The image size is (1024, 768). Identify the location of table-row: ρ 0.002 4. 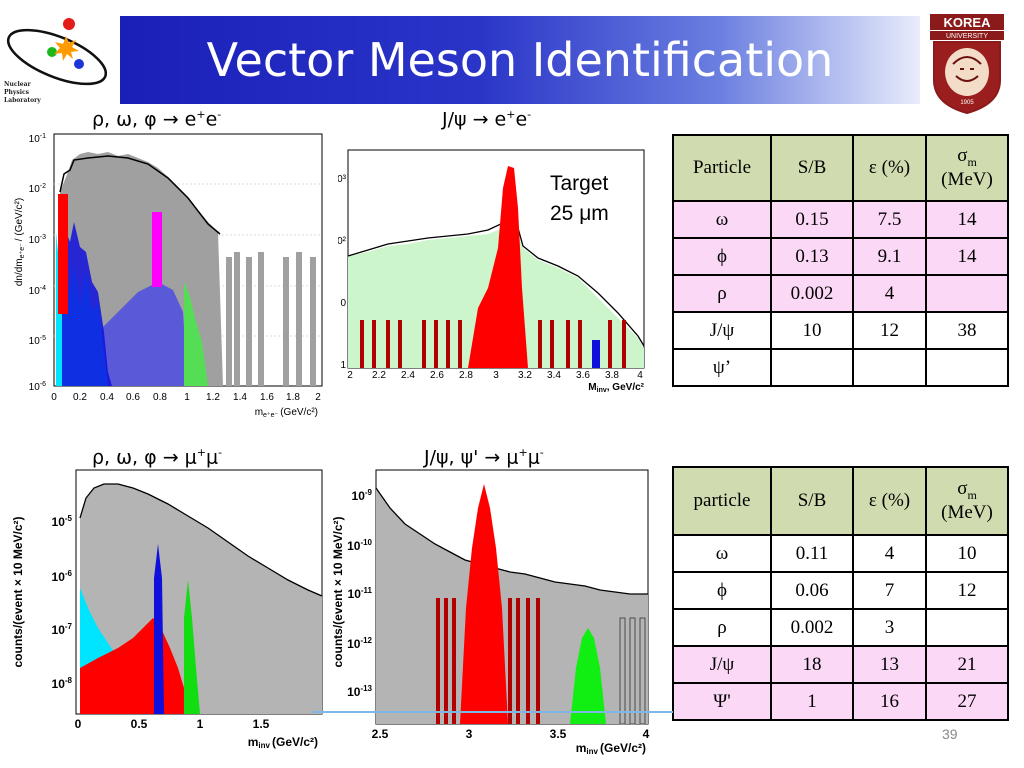
(840, 293).